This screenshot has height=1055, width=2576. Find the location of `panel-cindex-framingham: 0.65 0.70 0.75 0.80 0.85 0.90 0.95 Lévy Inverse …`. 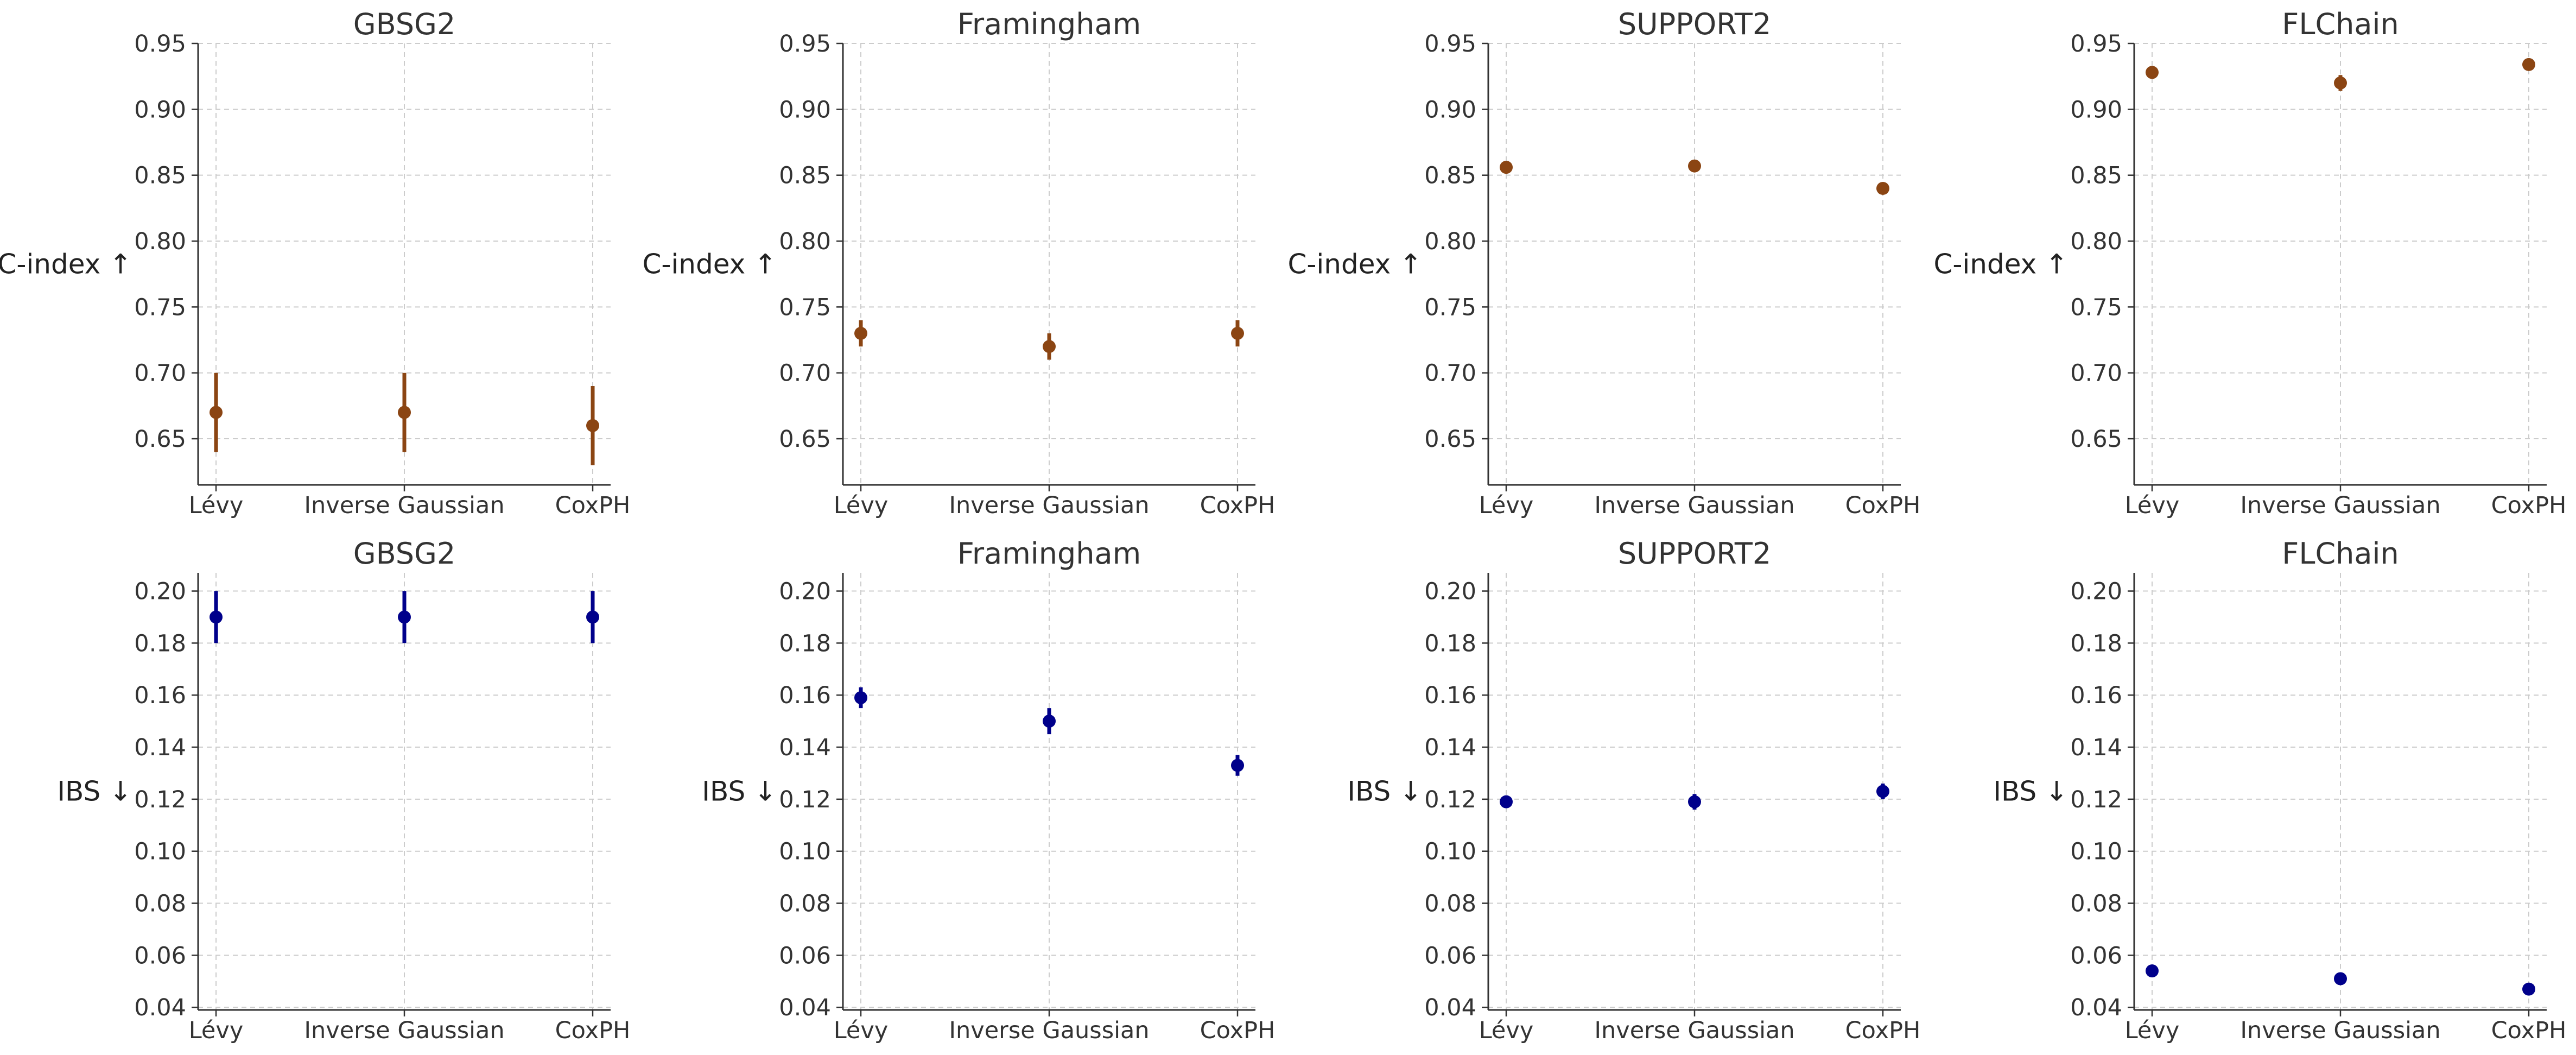

panel-cindex-framingham: 0.65 0.70 0.75 0.80 0.85 0.90 0.95 Lévy Inverse … is located at coordinates (959, 263).